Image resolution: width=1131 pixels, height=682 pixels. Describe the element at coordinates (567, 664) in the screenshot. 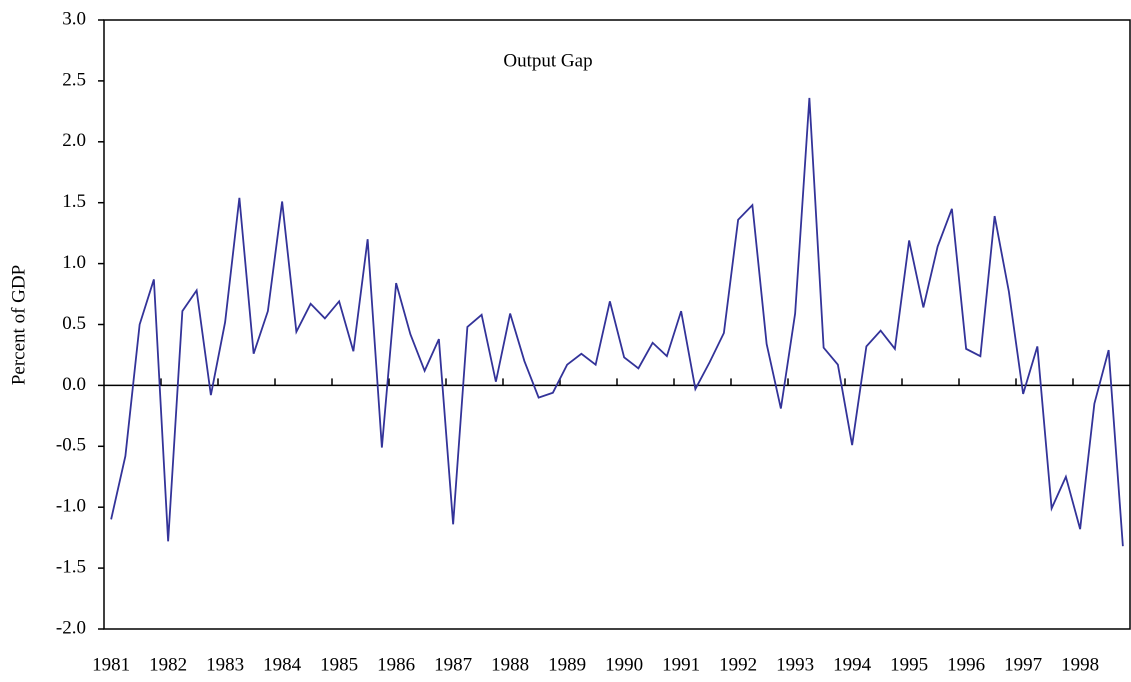

I see `x-tick-label: 1989` at that location.